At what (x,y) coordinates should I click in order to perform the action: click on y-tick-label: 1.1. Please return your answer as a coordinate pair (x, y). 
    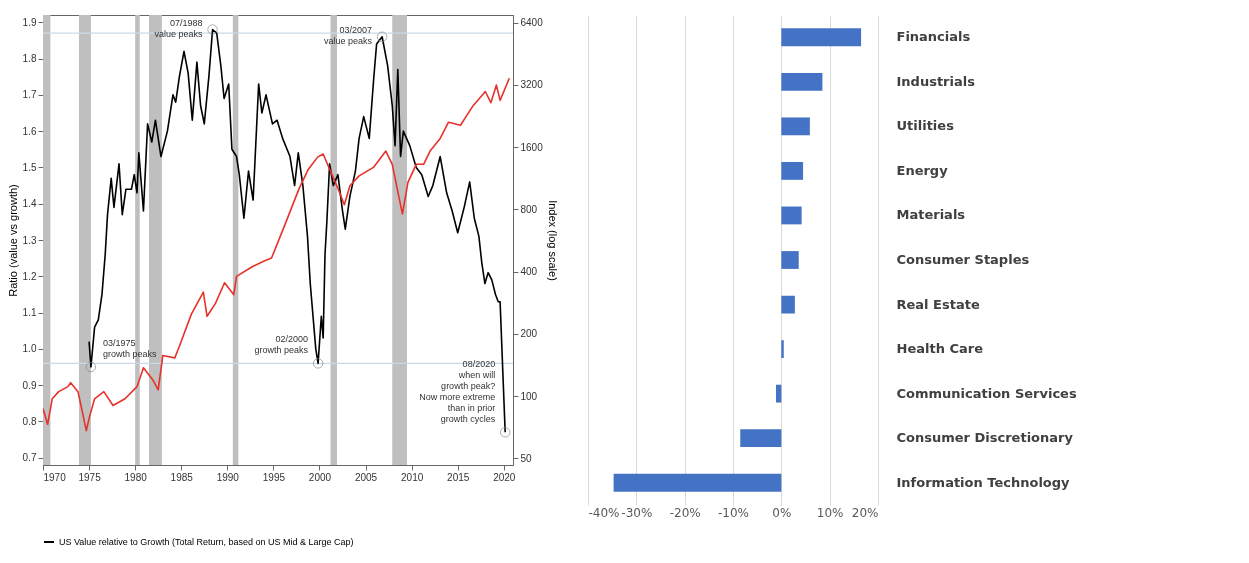
    Looking at the image, I should click on (29, 313).